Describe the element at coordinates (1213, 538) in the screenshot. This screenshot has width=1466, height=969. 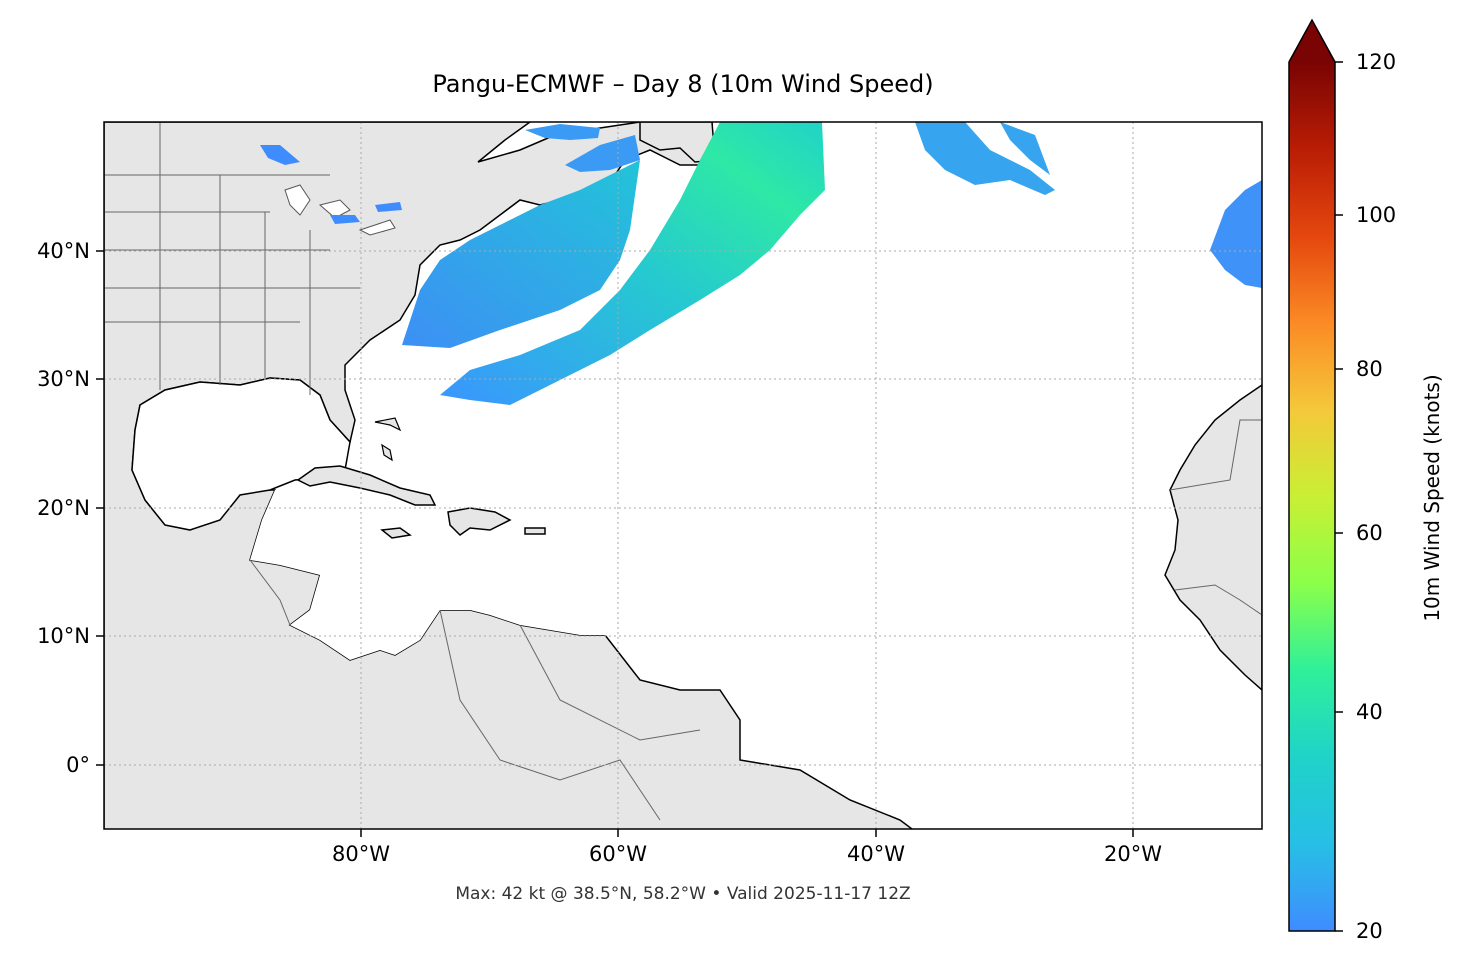
I see `africa-land` at that location.